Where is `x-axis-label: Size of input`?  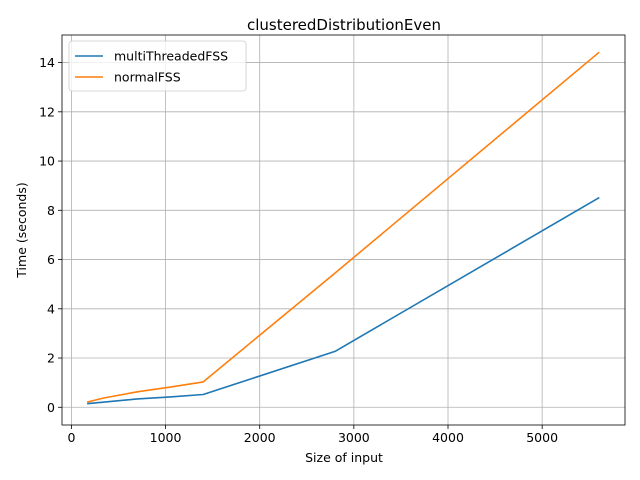
x-axis-label: Size of input is located at coordinates (344, 457).